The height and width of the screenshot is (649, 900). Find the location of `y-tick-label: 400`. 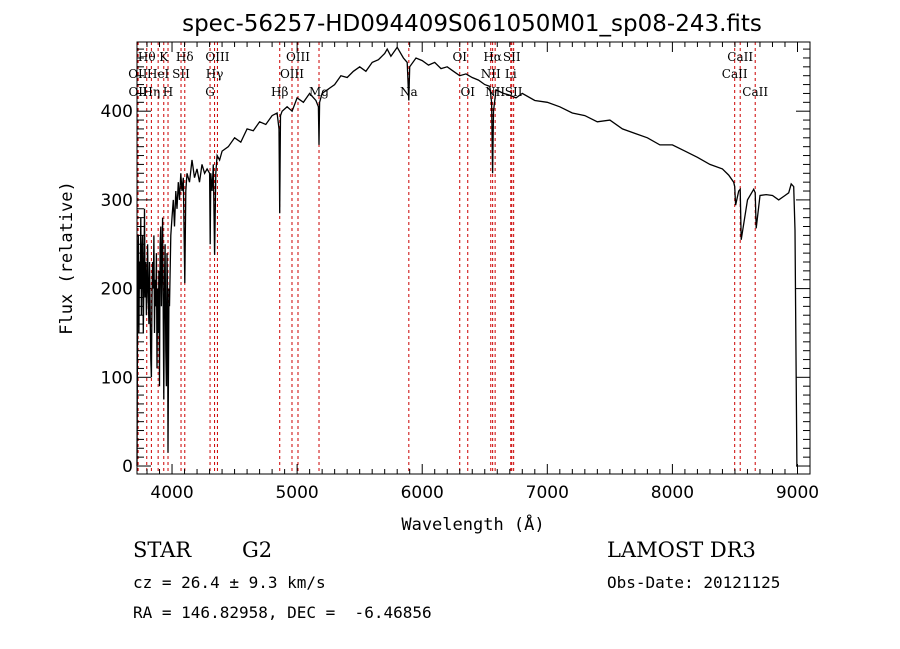

y-tick-label: 400 is located at coordinates (117, 112).